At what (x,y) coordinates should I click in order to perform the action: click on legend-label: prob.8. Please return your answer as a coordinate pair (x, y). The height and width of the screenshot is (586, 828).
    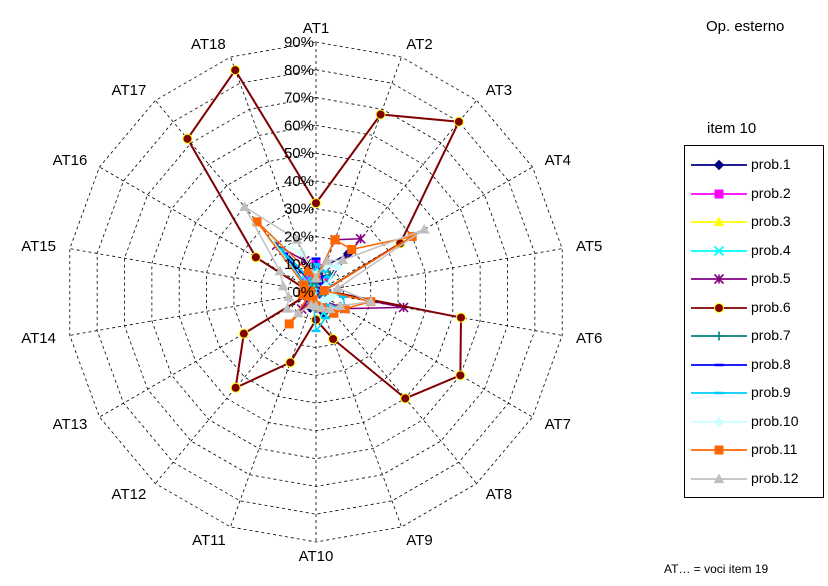
    Looking at the image, I should click on (771, 364).